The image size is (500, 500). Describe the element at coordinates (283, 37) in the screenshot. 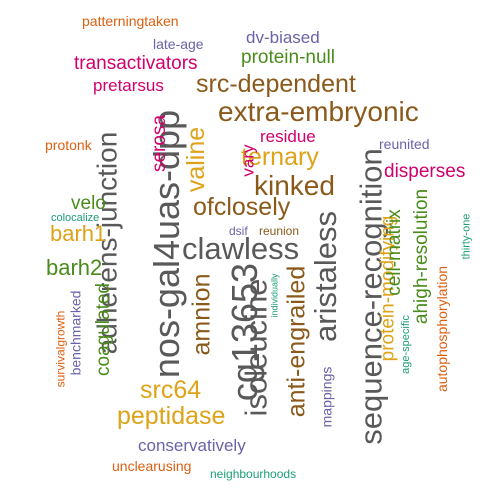

I see `word-dv-biased: dv-biased` at that location.